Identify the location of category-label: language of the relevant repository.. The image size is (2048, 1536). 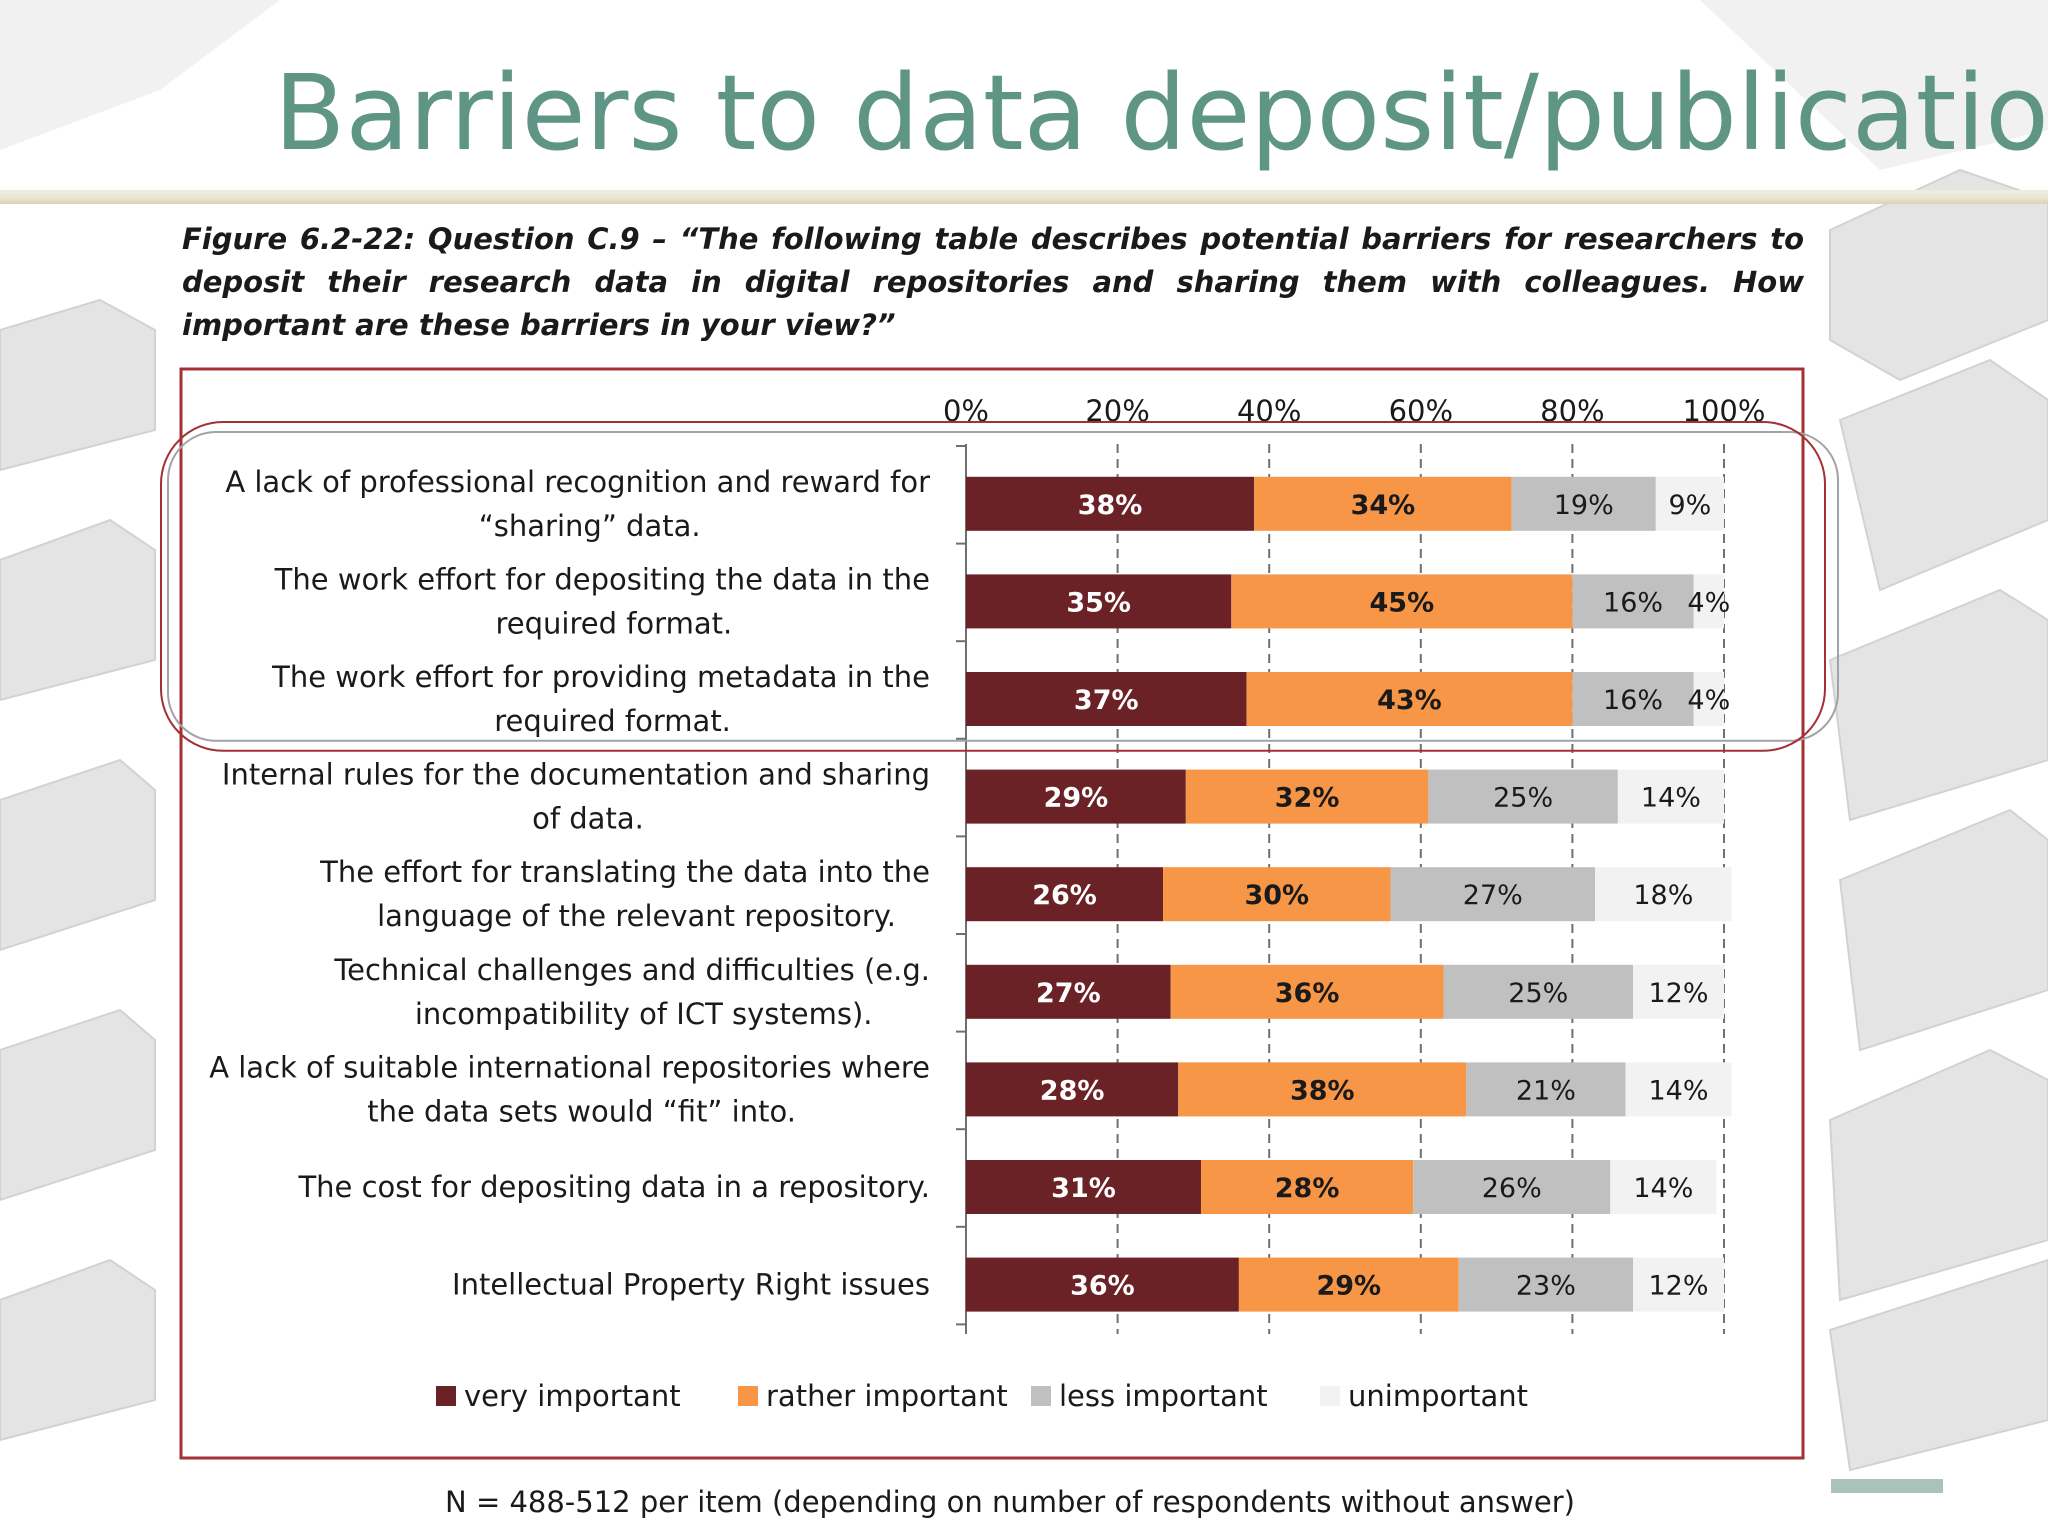
(636, 916).